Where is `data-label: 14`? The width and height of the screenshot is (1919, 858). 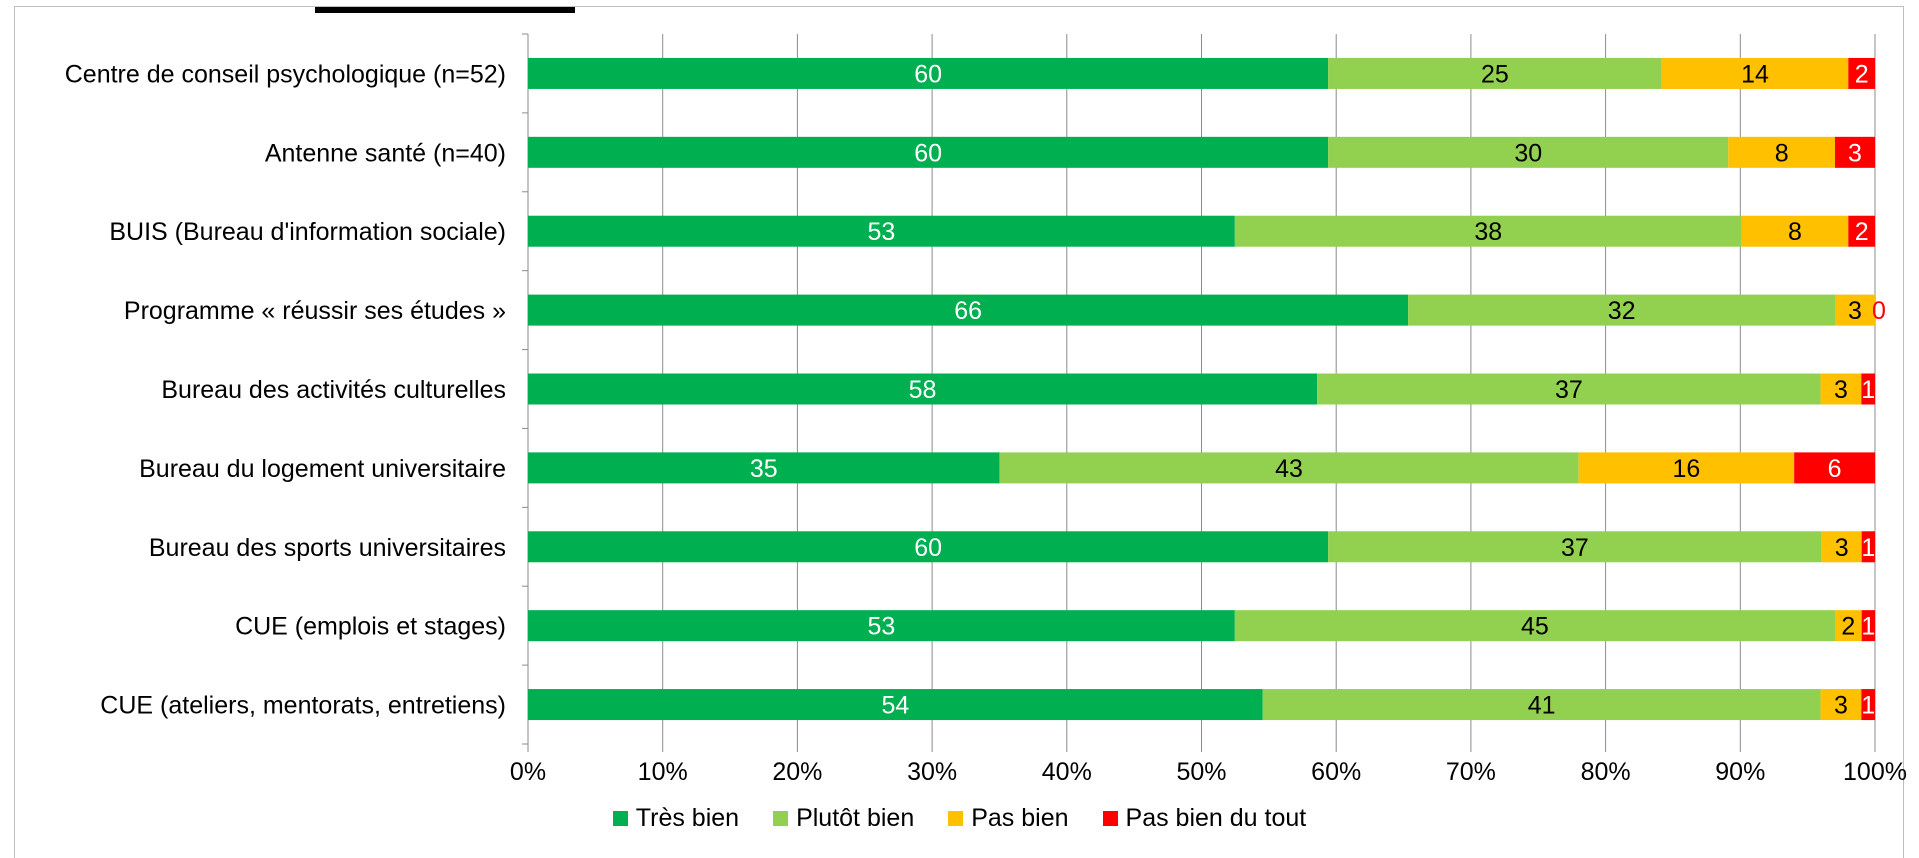 data-label: 14 is located at coordinates (1755, 74).